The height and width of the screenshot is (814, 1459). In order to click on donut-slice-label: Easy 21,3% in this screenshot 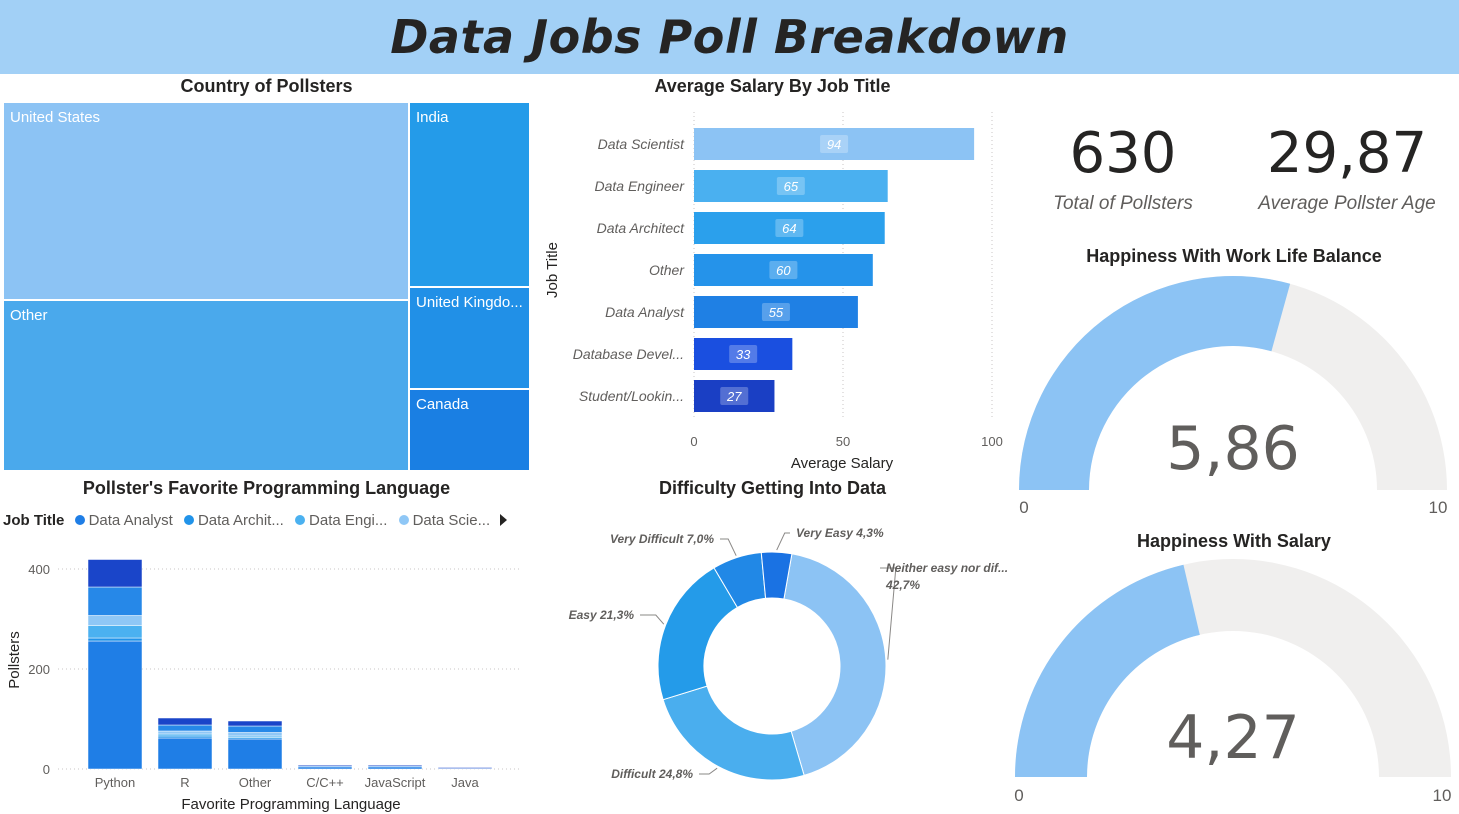, I will do `click(602, 615)`.